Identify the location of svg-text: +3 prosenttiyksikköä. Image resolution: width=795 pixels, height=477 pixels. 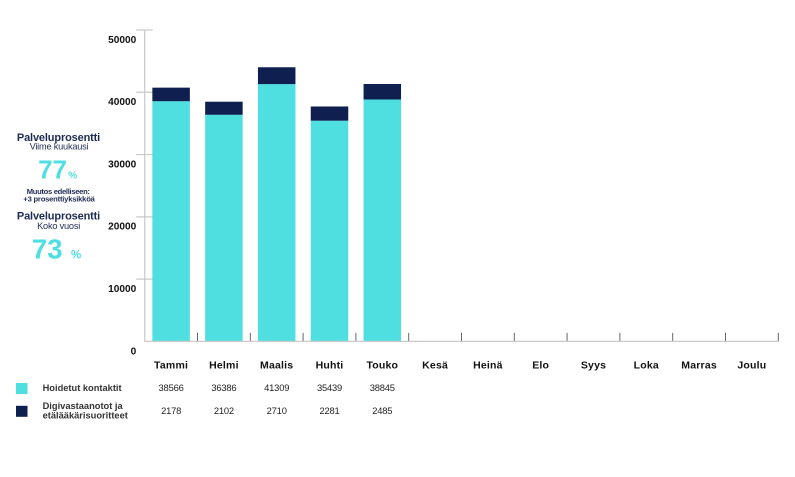
(59, 198).